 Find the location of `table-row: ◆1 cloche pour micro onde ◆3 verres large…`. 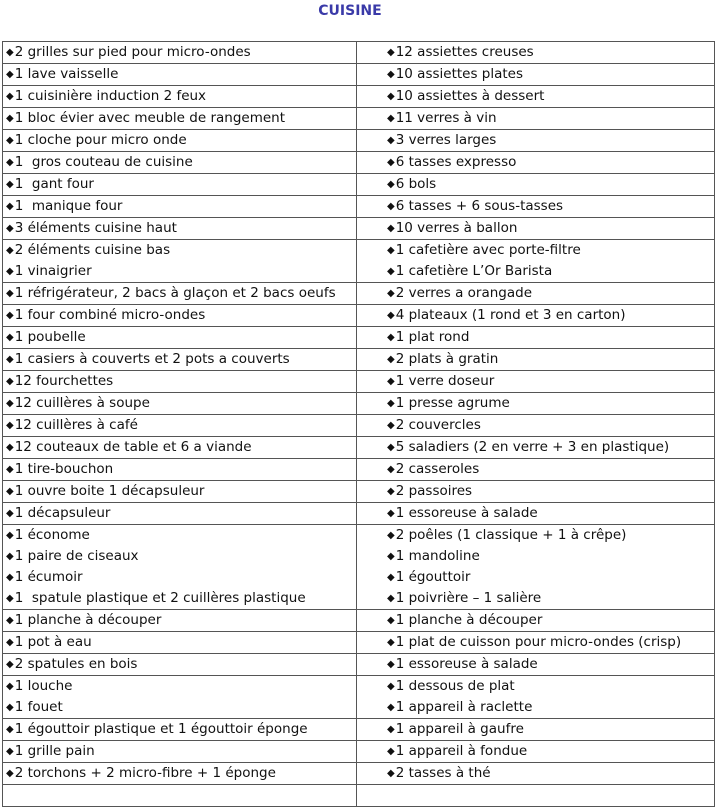

table-row: ◆1 cloche pour micro onde ◆3 verres large… is located at coordinates (358, 140).